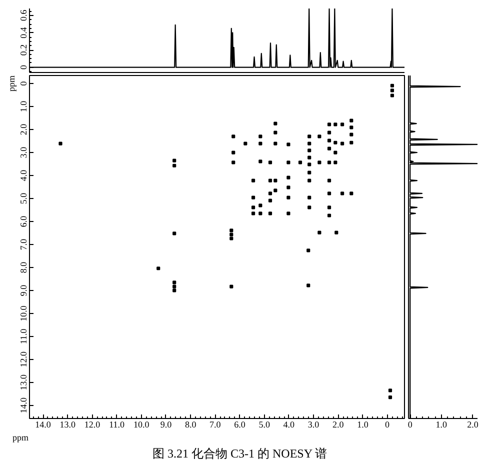  Describe the element at coordinates (92, 425) in the screenshot. I see `x-tick-label: 12.0` at that location.